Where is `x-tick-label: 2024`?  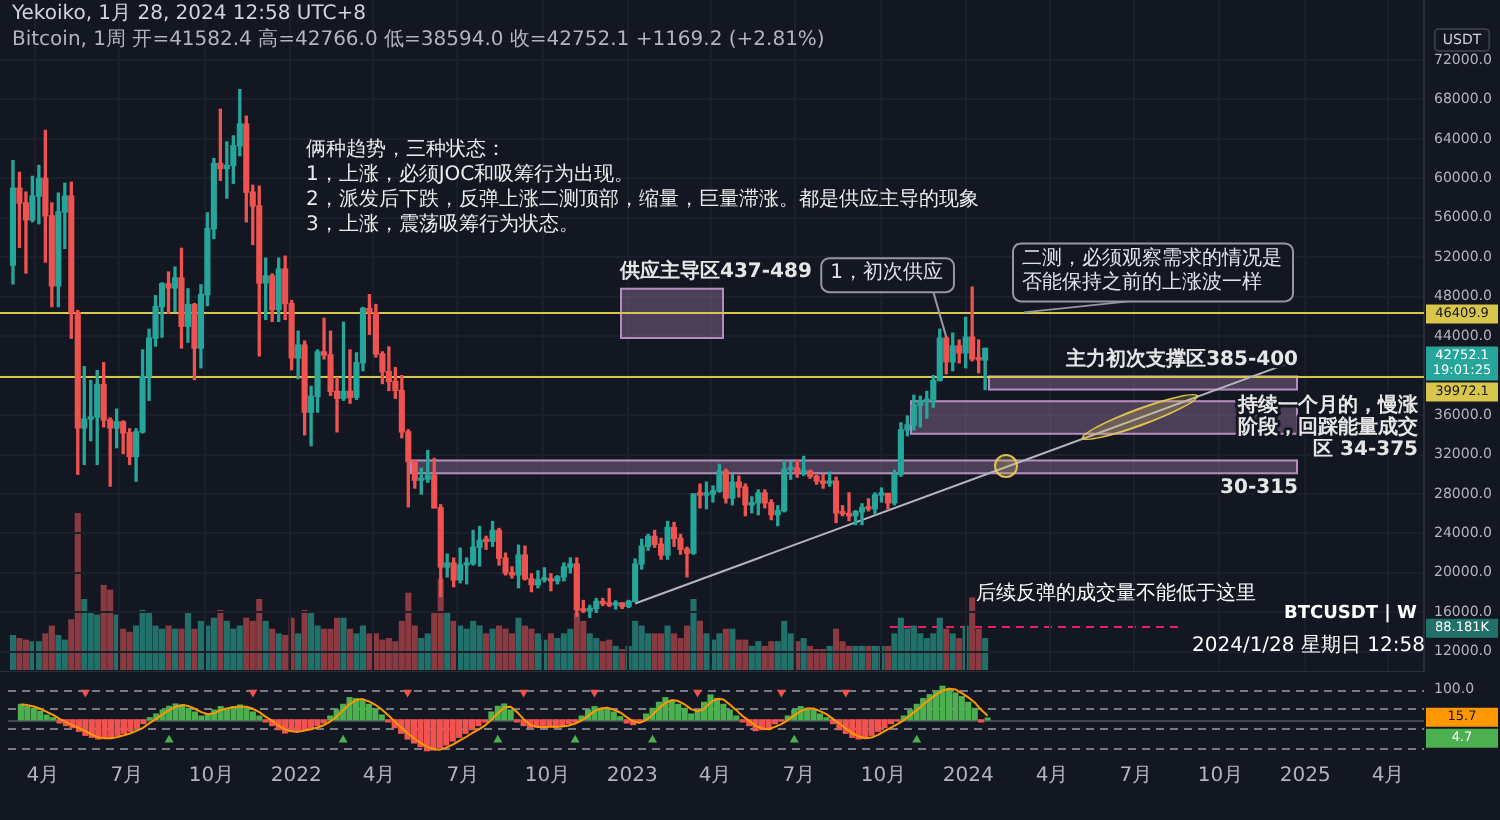 x-tick-label: 2024 is located at coordinates (968, 776).